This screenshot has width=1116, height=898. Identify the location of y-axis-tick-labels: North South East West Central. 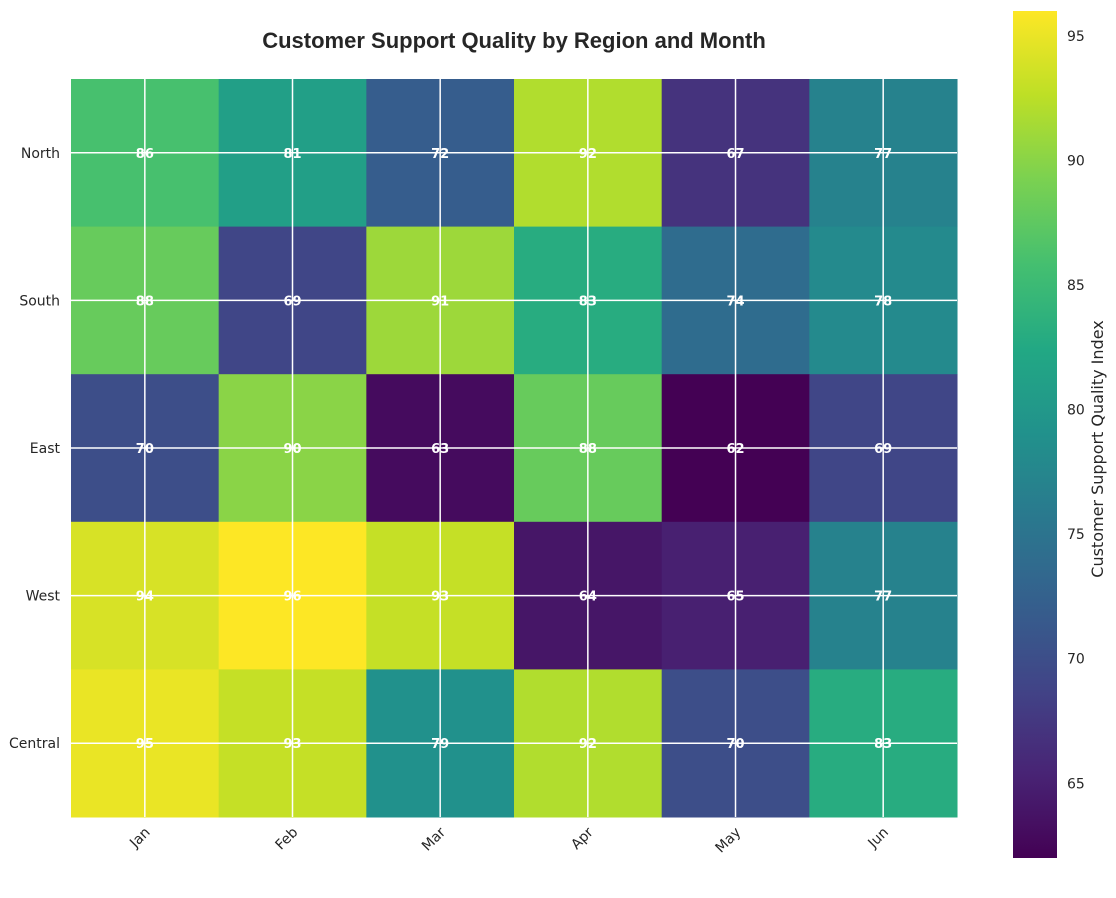
(34, 449).